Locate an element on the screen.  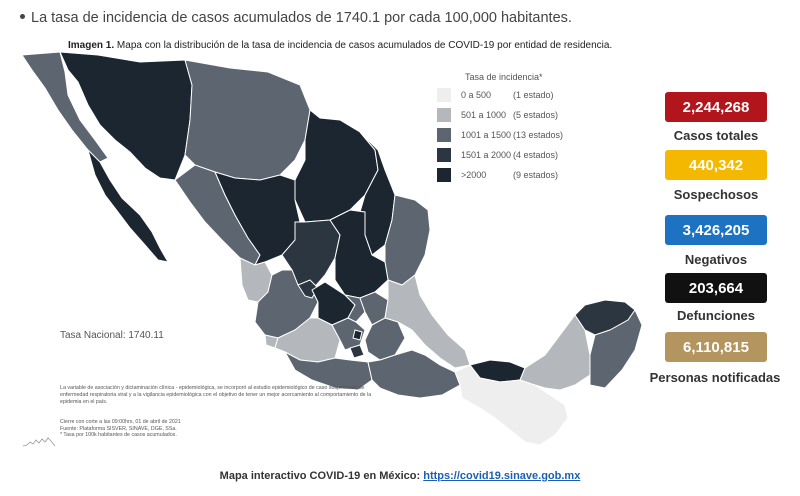
state-chihuahua is located at coordinates (247, 120).